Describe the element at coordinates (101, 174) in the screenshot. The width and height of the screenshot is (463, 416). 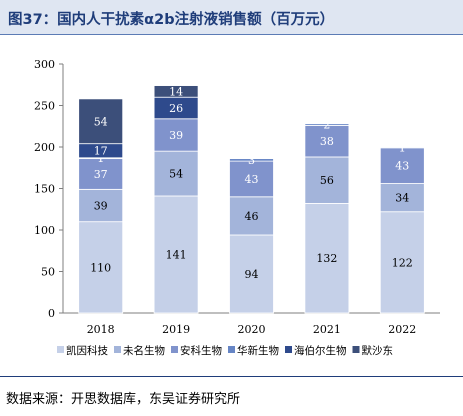
I see `data-label: 37` at that location.